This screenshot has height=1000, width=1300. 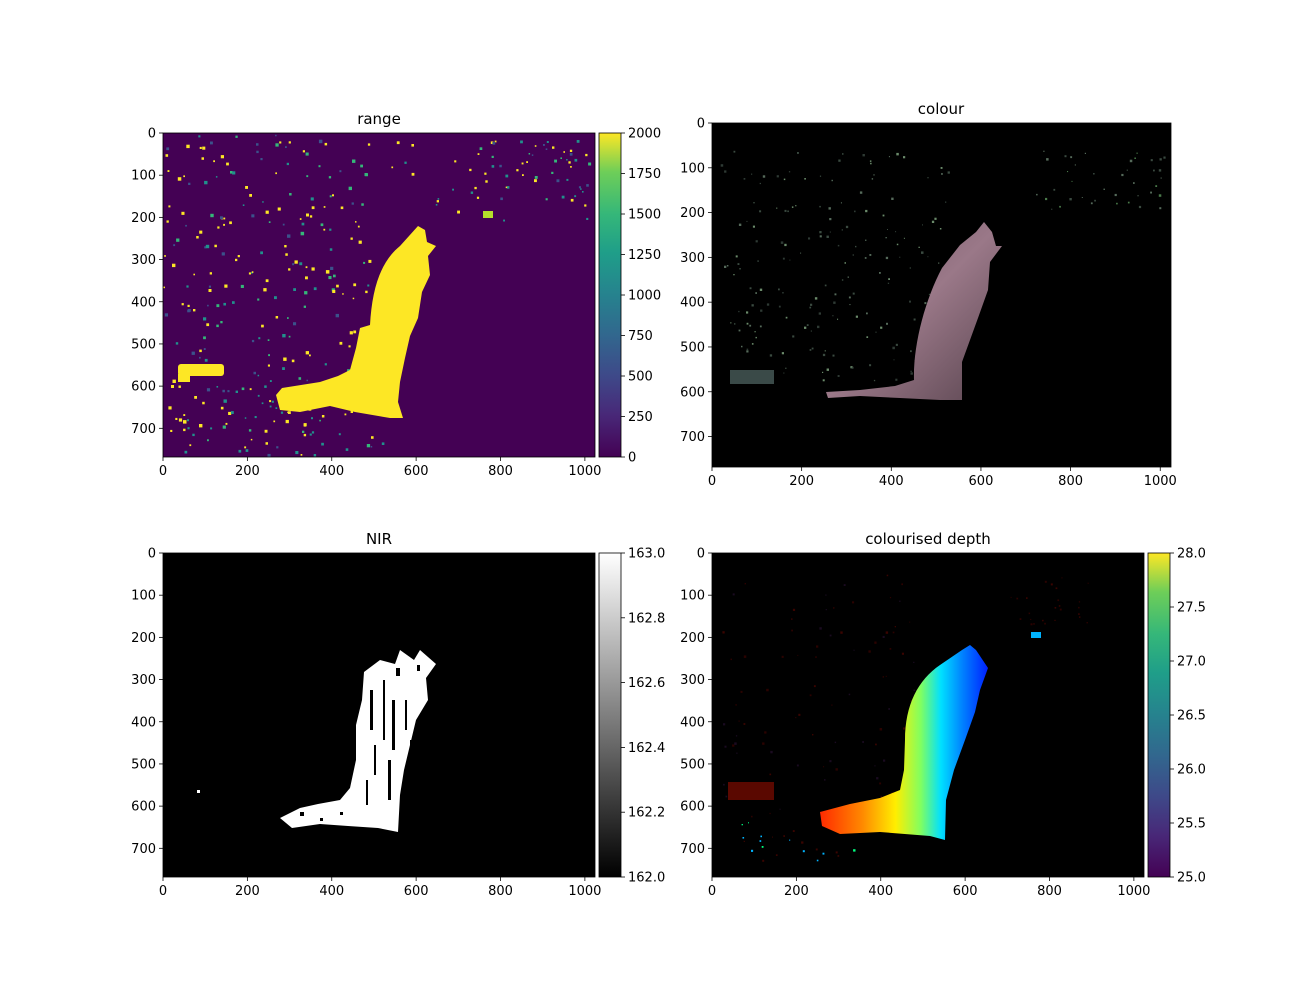 What do you see at coordinates (488, 214) in the screenshot?
I see `speckle-cluster` at bounding box center [488, 214].